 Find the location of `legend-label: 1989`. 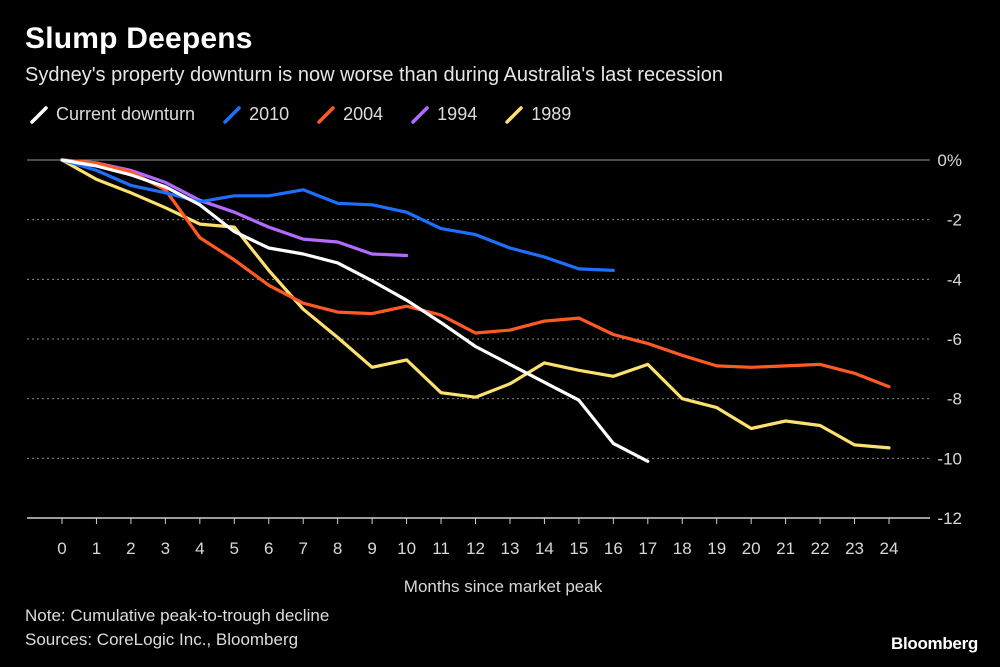

legend-label: 1989 is located at coordinates (551, 114).